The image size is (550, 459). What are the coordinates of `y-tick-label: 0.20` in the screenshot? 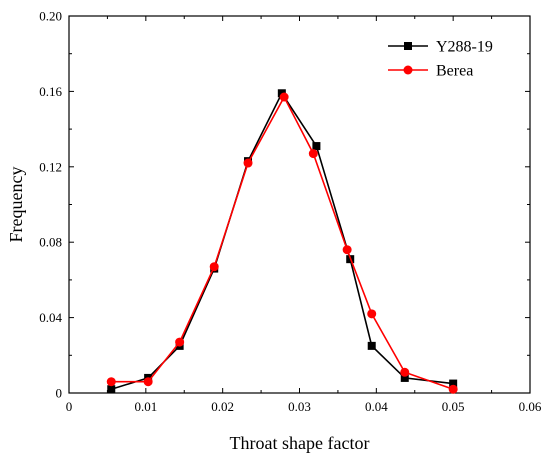 It's located at (50, 16).